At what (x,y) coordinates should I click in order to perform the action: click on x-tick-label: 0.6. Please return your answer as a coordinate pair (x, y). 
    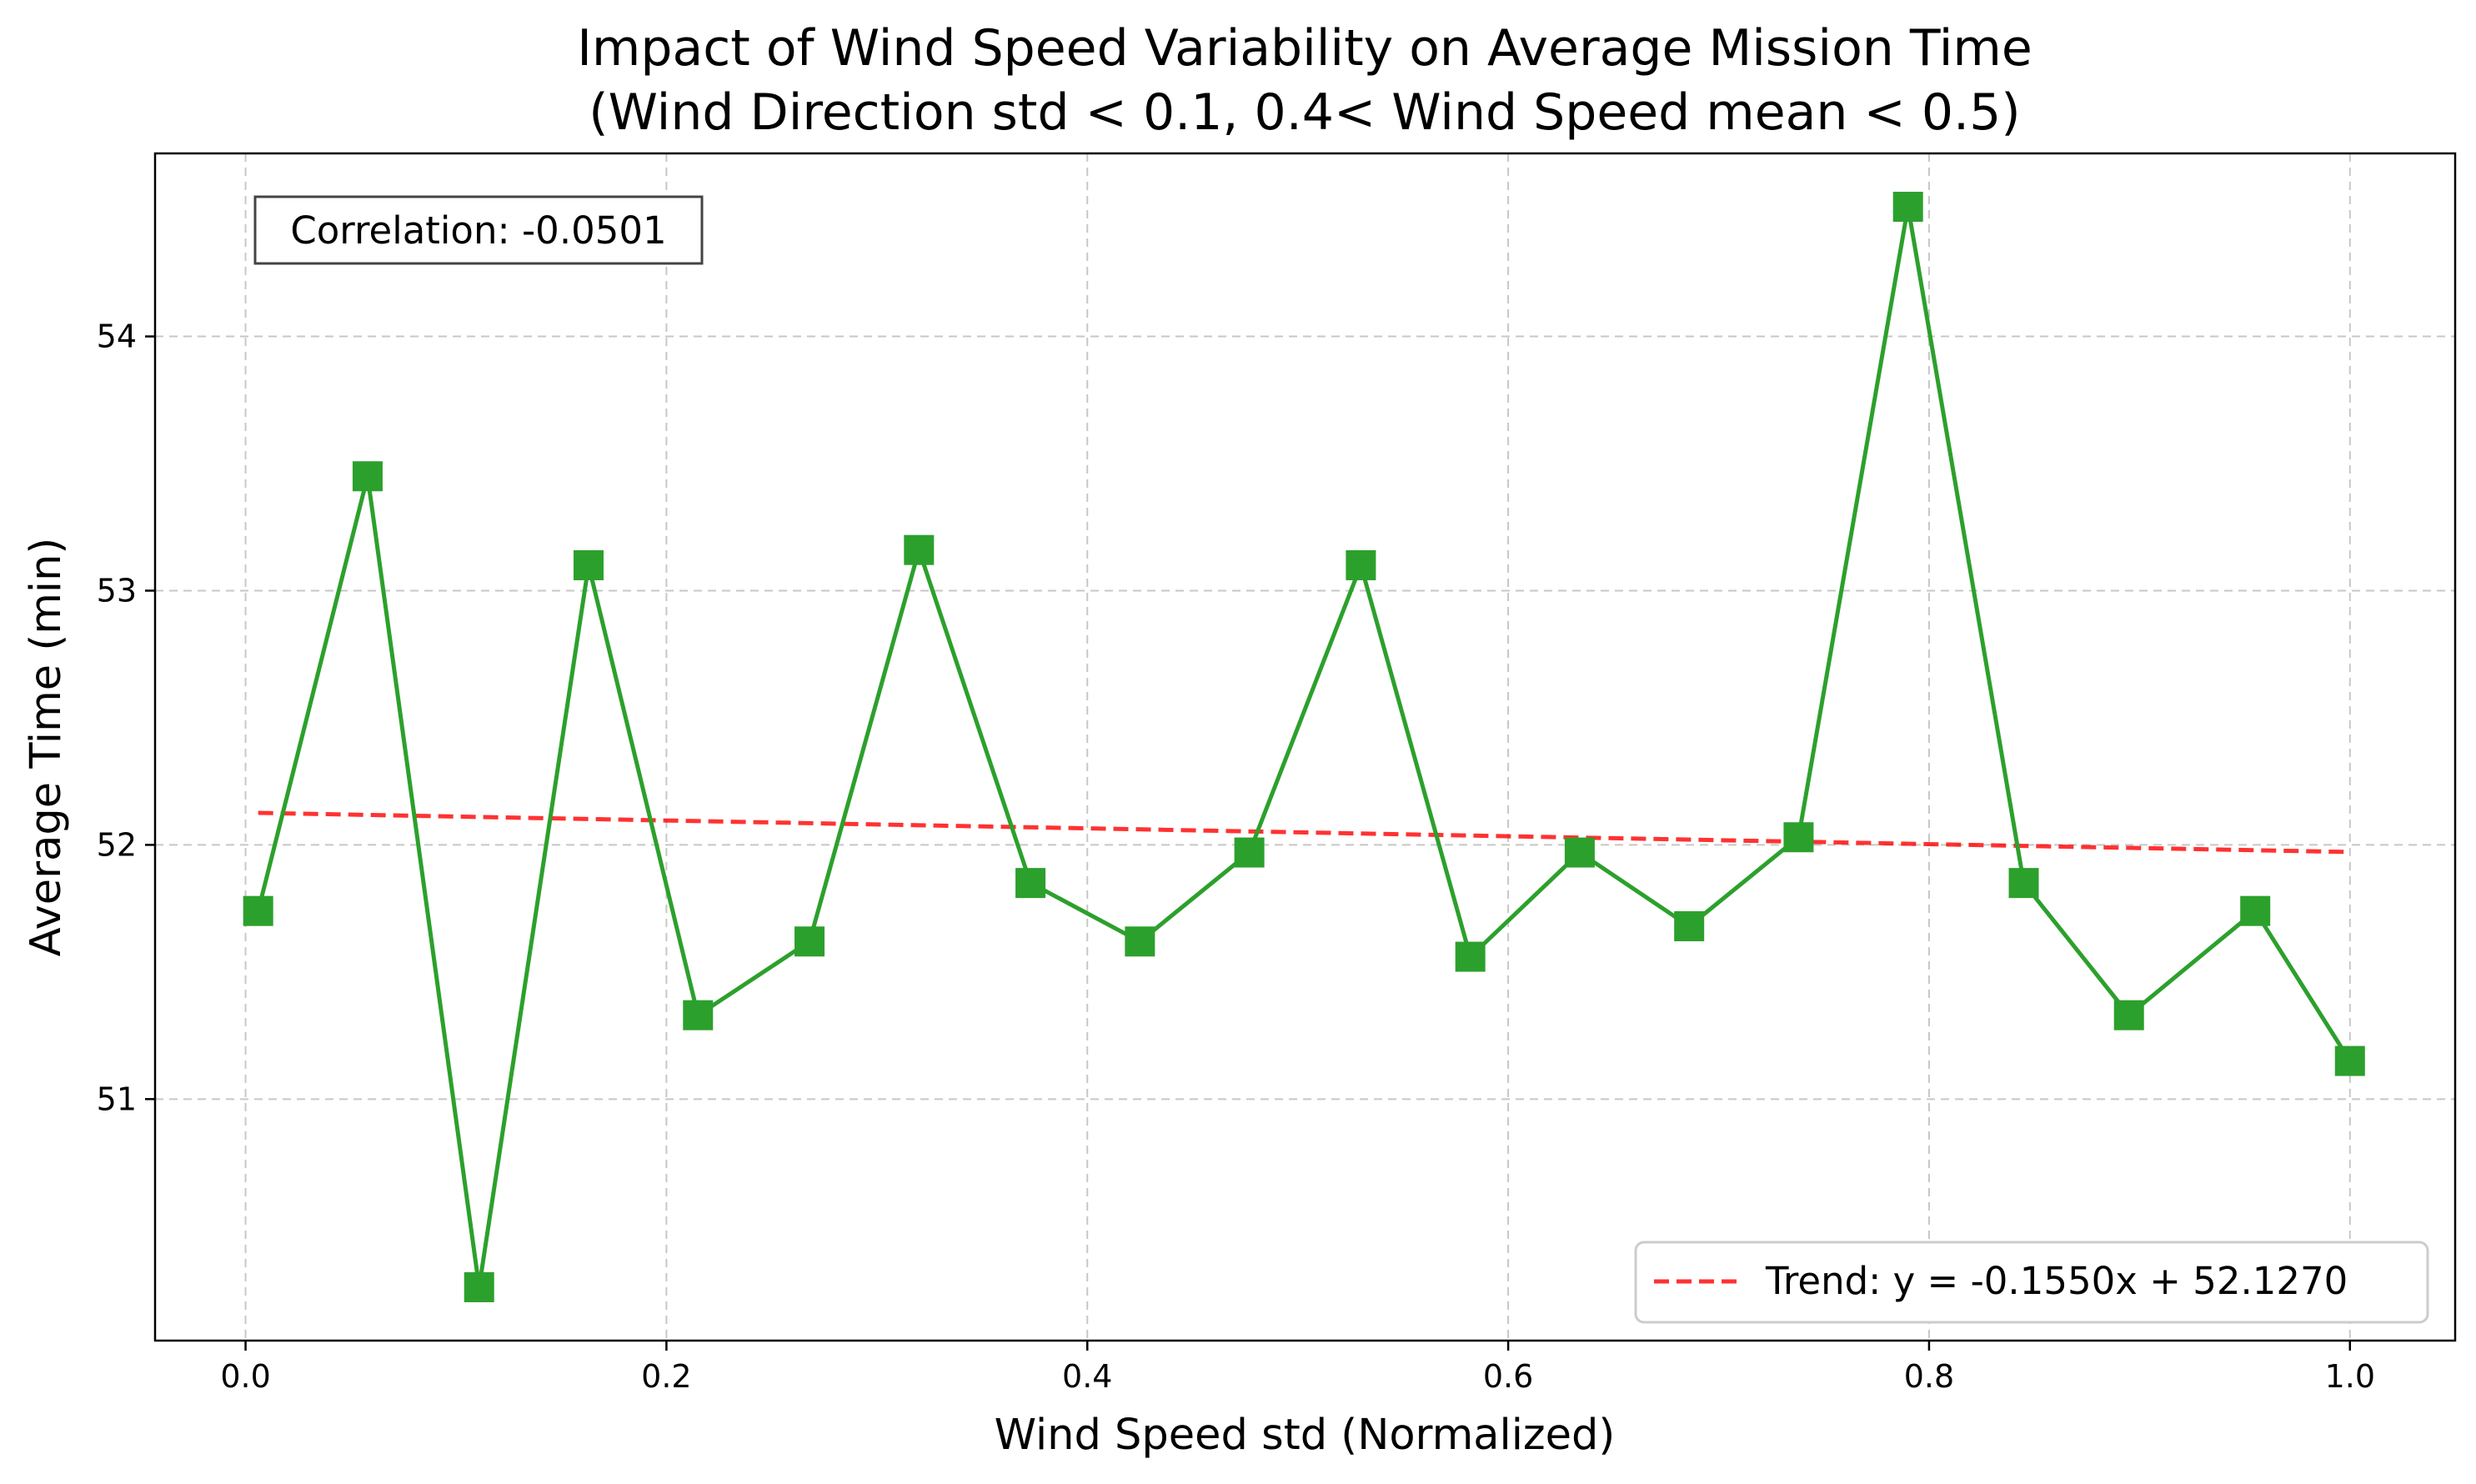
    Looking at the image, I should click on (1508, 1376).